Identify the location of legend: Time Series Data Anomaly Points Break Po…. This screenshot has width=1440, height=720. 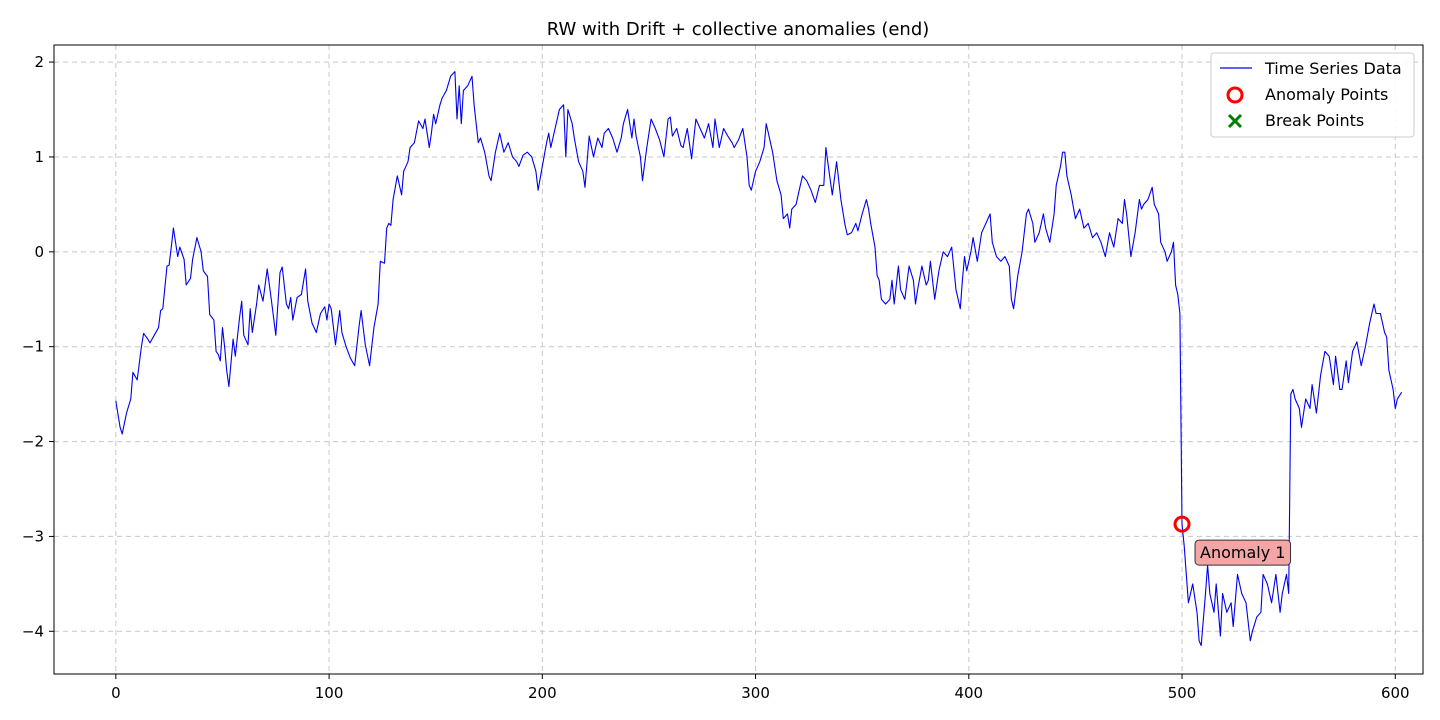
(1312, 95).